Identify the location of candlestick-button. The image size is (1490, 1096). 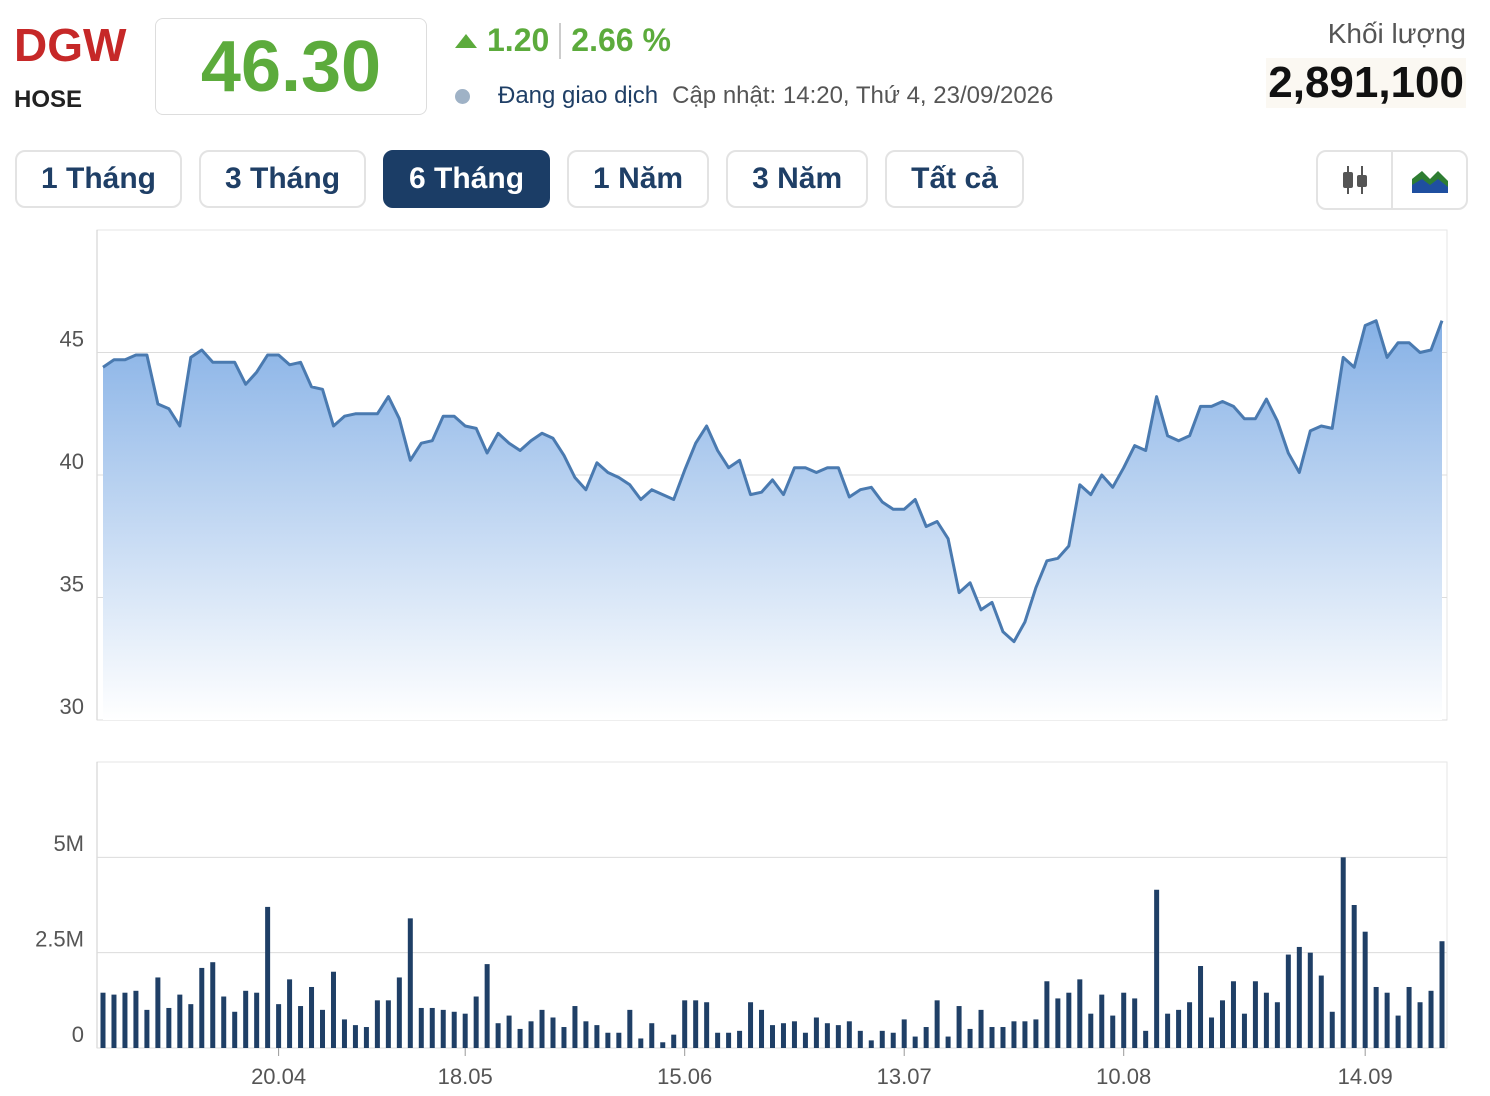
(1355, 180).